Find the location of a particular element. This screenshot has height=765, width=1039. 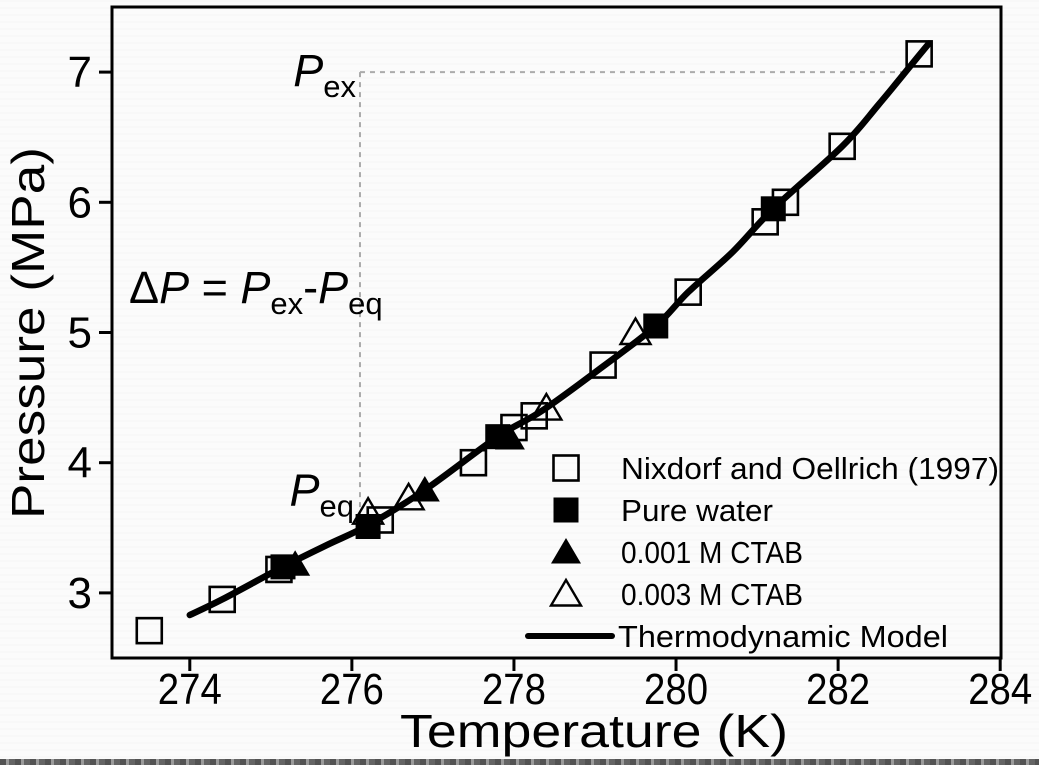

legend-label: Thermodynamic Model is located at coordinates (783, 636).